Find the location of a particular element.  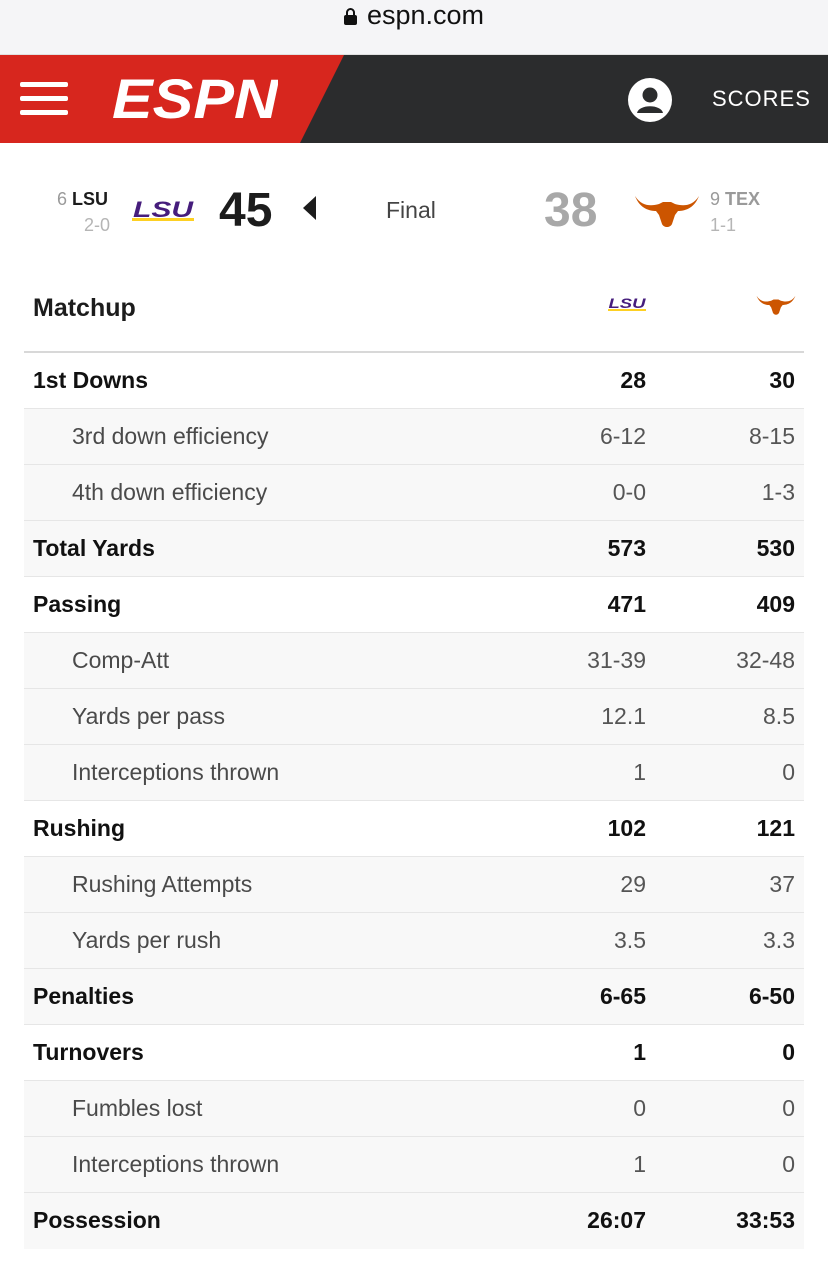

table-row: Yards per rush 3.5 3.3 is located at coordinates (414, 941).